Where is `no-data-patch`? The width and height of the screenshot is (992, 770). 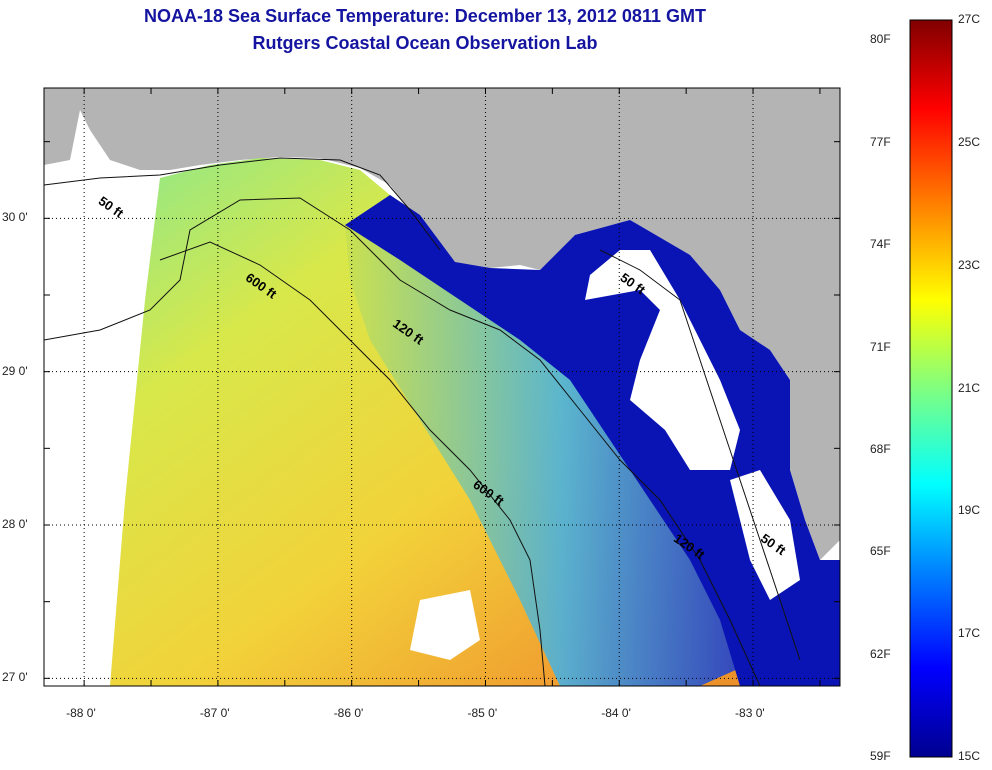 no-data-patch is located at coordinates (662, 360).